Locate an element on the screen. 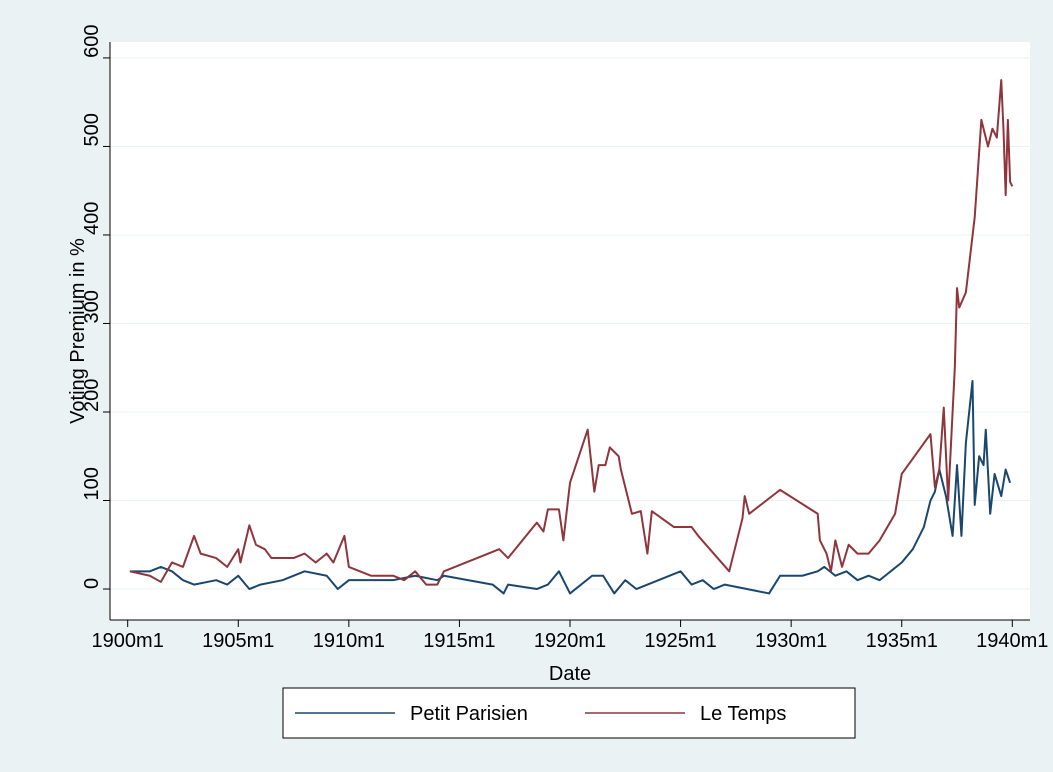  y-tick-label: 0 is located at coordinates (92, 583).